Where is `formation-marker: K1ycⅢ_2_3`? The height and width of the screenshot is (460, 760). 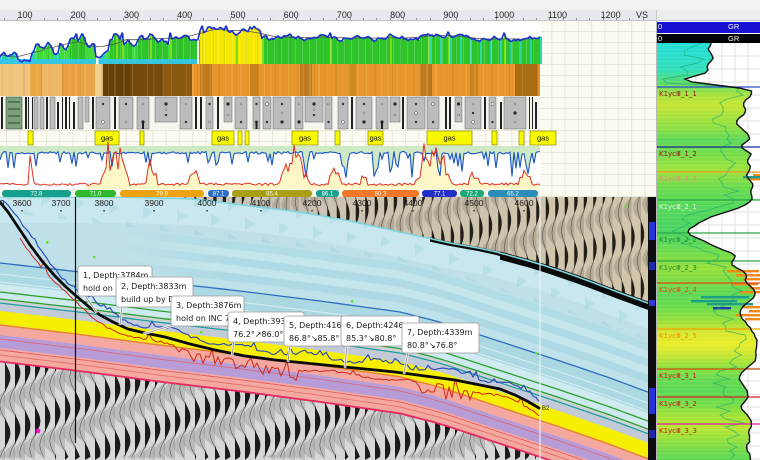
formation-marker: K1ycⅢ_2_3 is located at coordinates (708, 266).